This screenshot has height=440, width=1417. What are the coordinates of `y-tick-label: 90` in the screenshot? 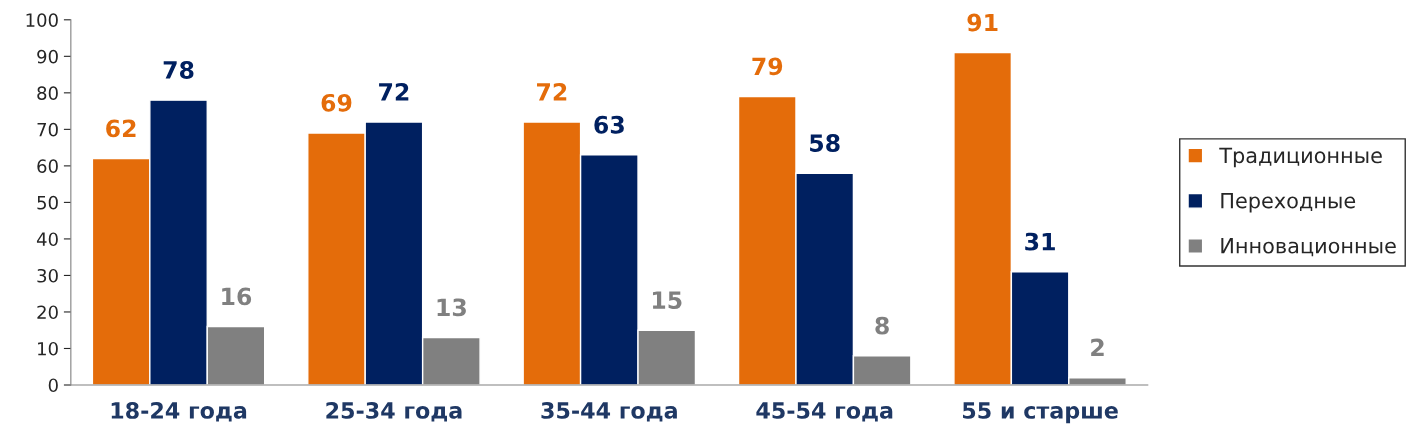 It's located at (47, 56).